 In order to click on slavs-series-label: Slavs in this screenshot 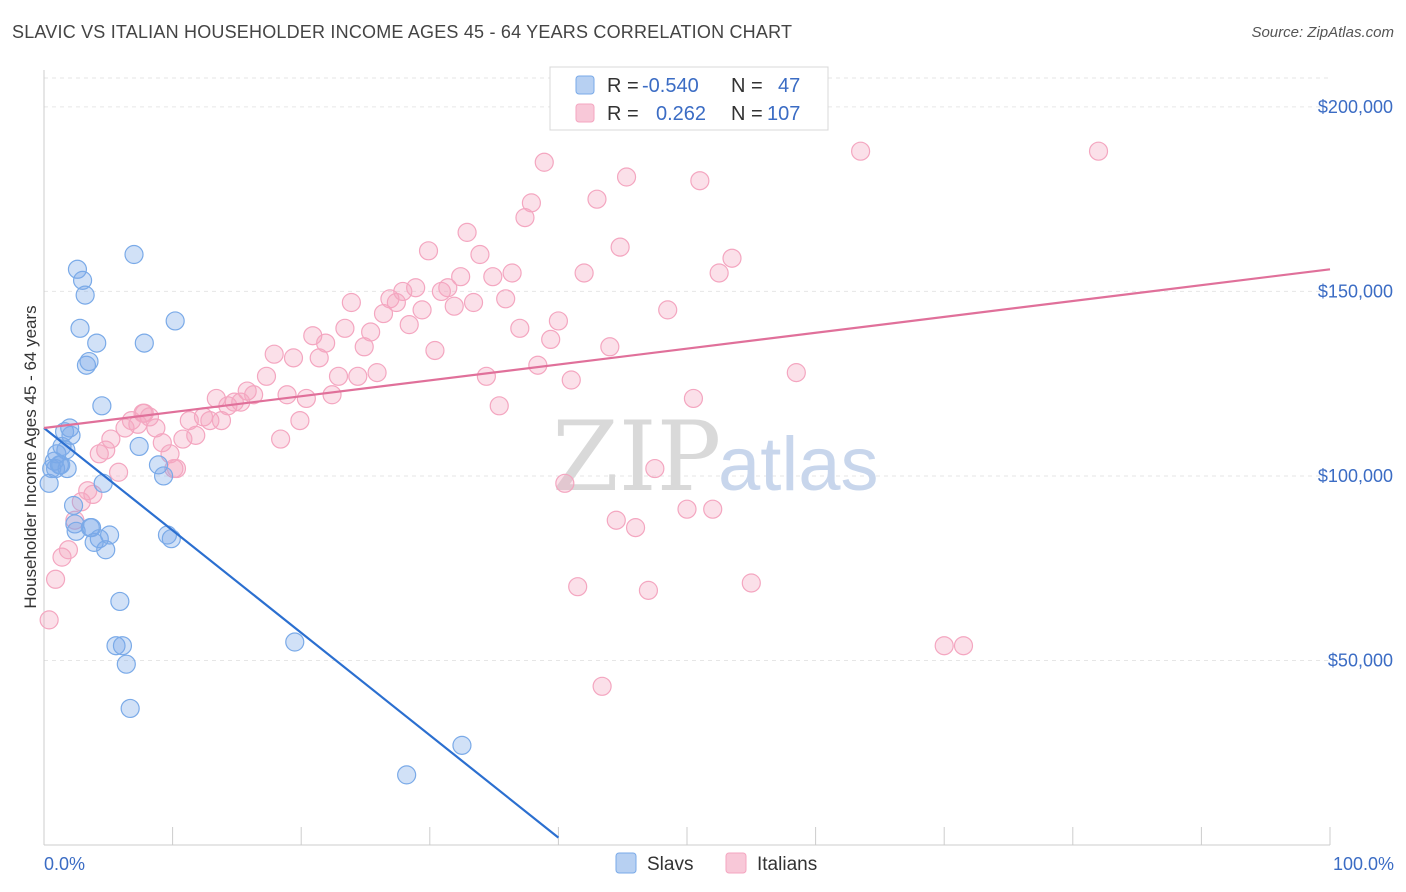, I will do `click(670, 864)`.